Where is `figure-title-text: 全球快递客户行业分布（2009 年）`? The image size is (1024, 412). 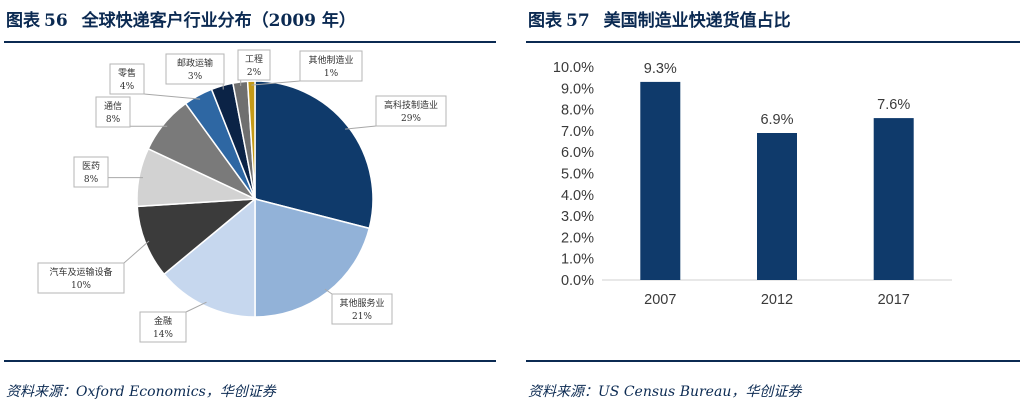
figure-title-text: 全球快递客户行业分布（2009 年） is located at coordinates (218, 21).